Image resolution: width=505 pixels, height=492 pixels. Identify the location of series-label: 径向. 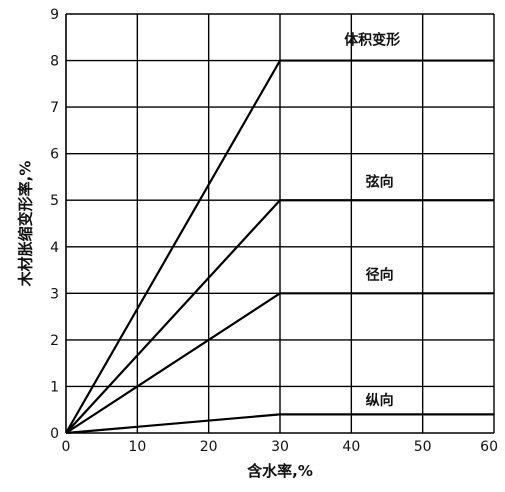
(380, 274).